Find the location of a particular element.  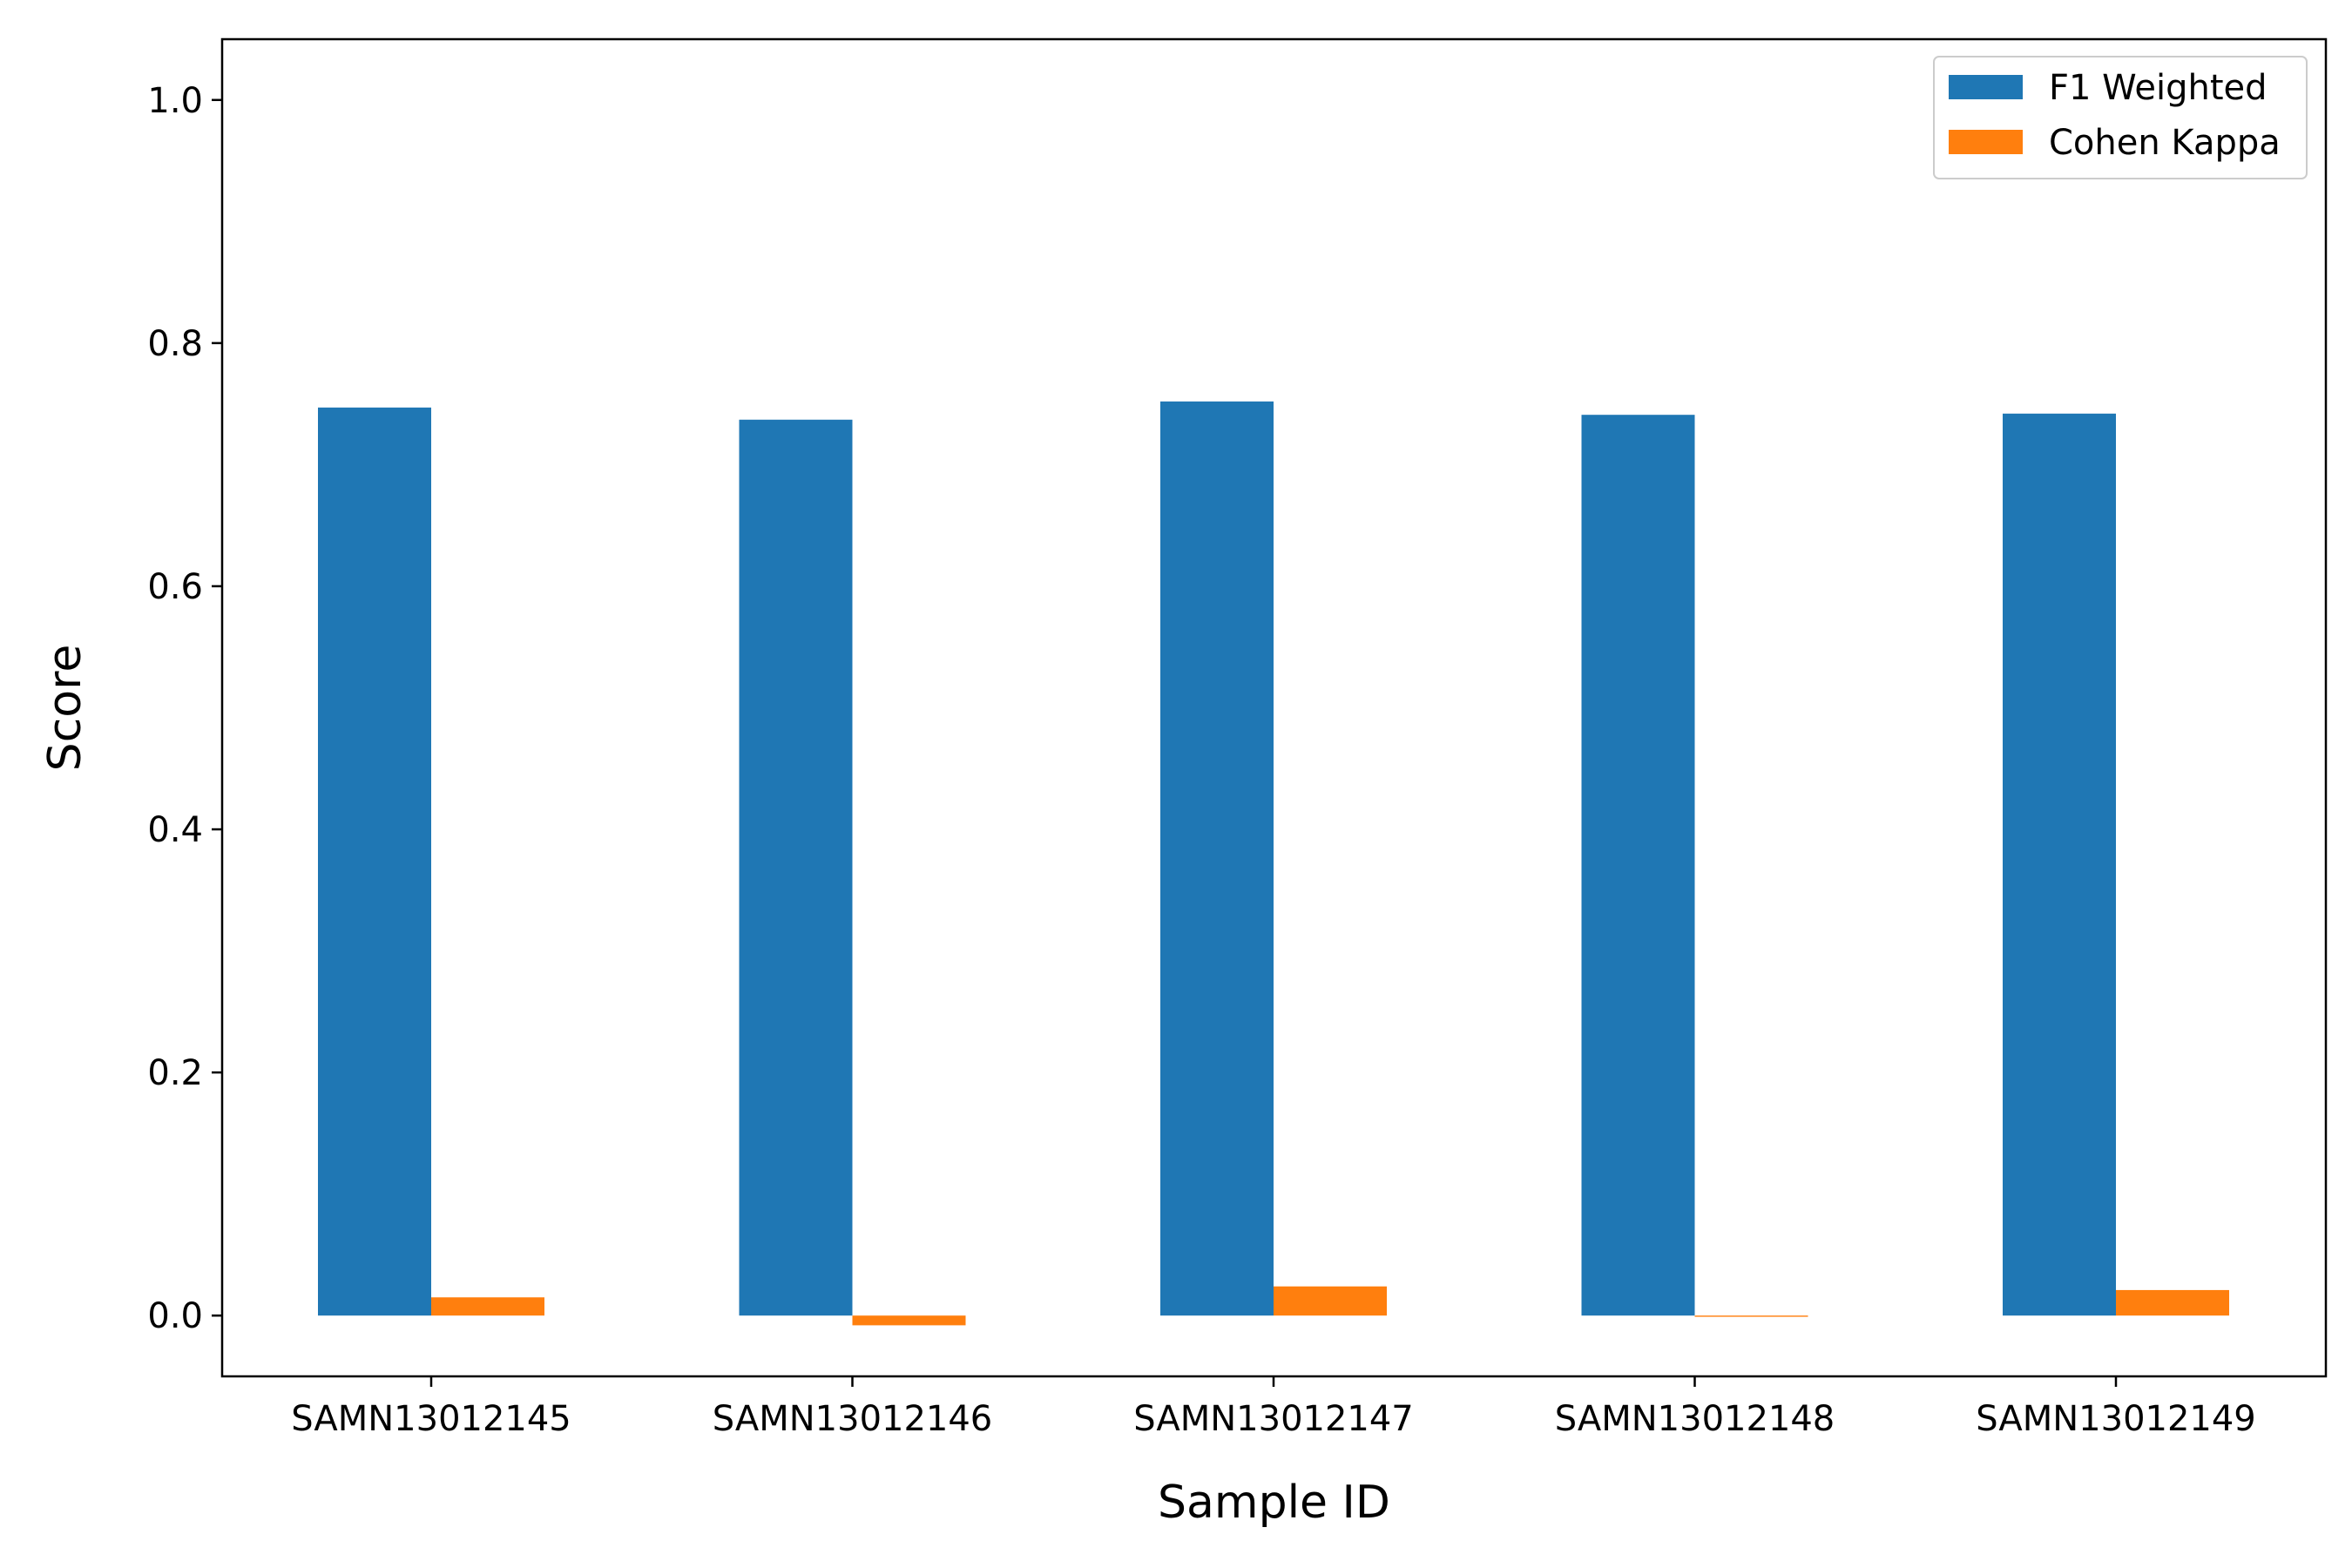

y-tick-label: 0.6 is located at coordinates (175, 587).